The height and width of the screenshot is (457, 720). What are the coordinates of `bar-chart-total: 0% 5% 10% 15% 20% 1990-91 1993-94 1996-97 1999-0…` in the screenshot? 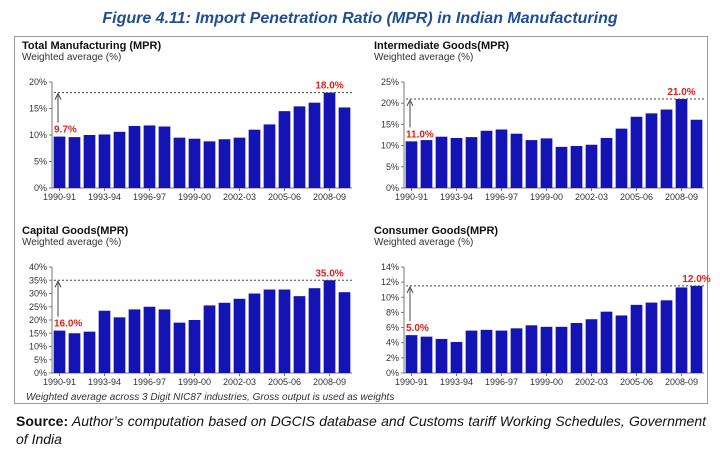 It's located at (190, 139).